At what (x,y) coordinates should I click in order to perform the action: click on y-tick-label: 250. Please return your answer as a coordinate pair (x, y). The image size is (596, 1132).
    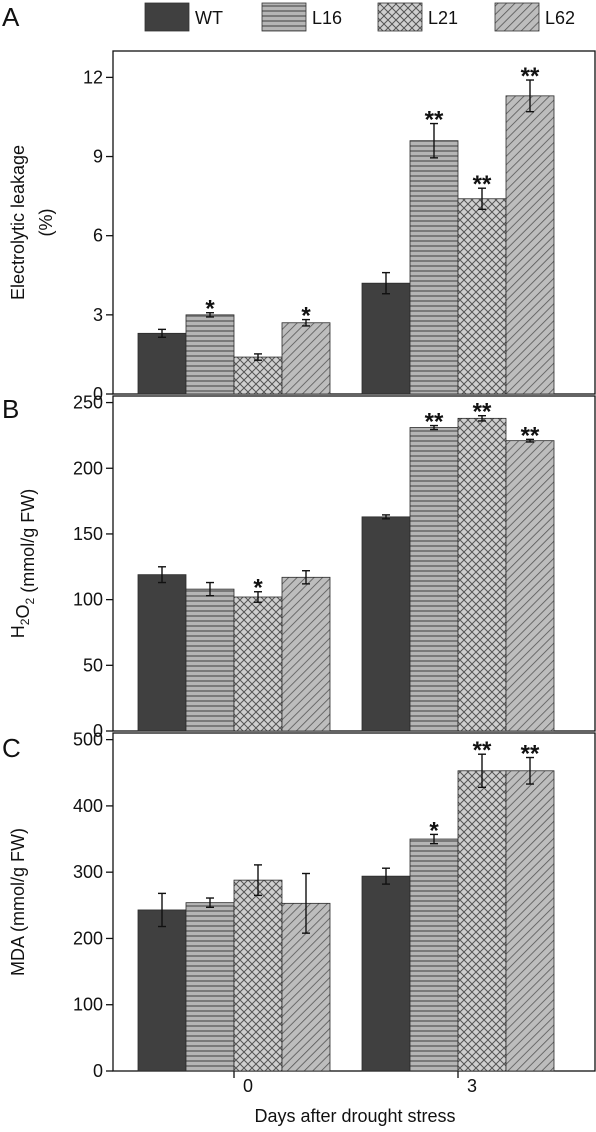
    Looking at the image, I should click on (88, 403).